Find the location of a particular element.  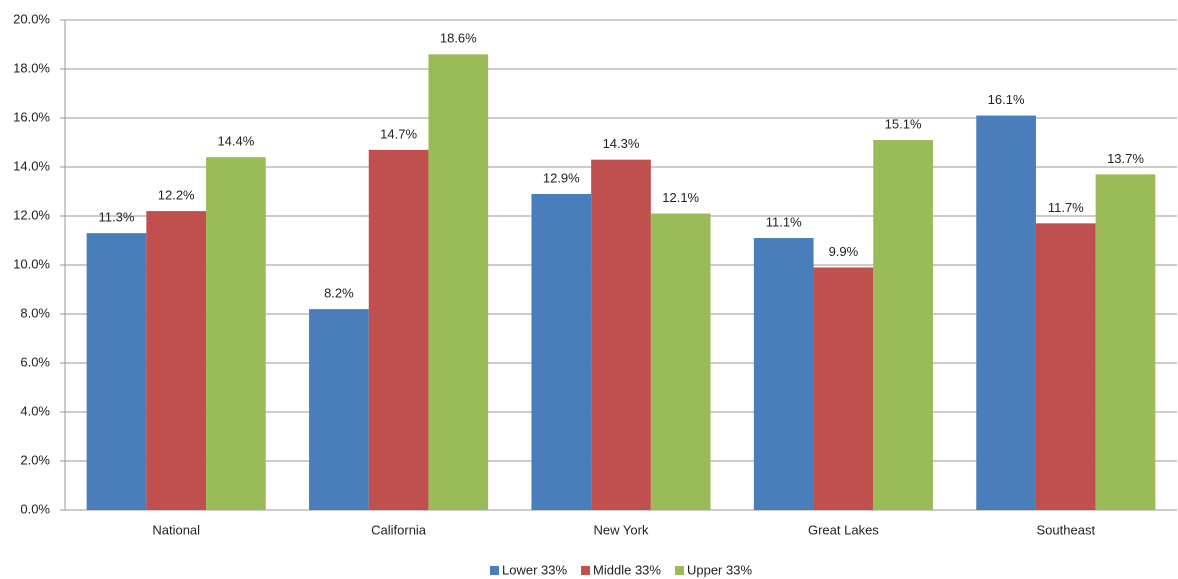

value-label: 16.1% is located at coordinates (1006, 99).